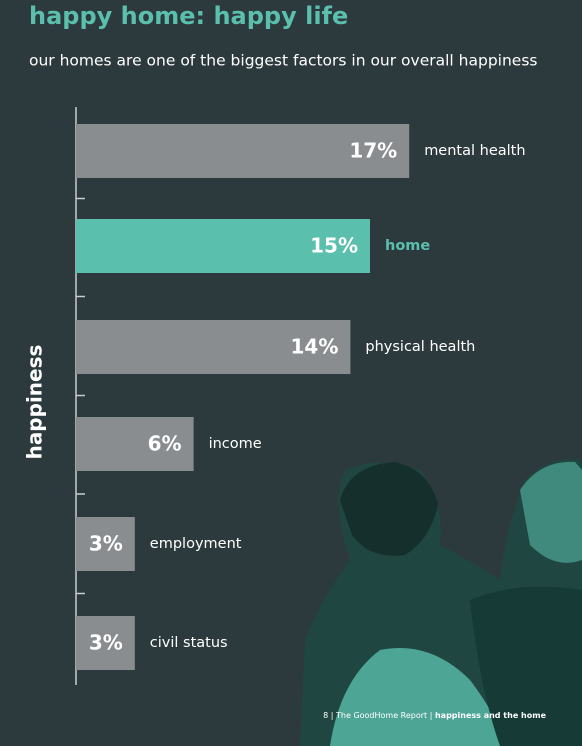  What do you see at coordinates (35, 402) in the screenshot?
I see `y-axis-label: happiness` at bounding box center [35, 402].